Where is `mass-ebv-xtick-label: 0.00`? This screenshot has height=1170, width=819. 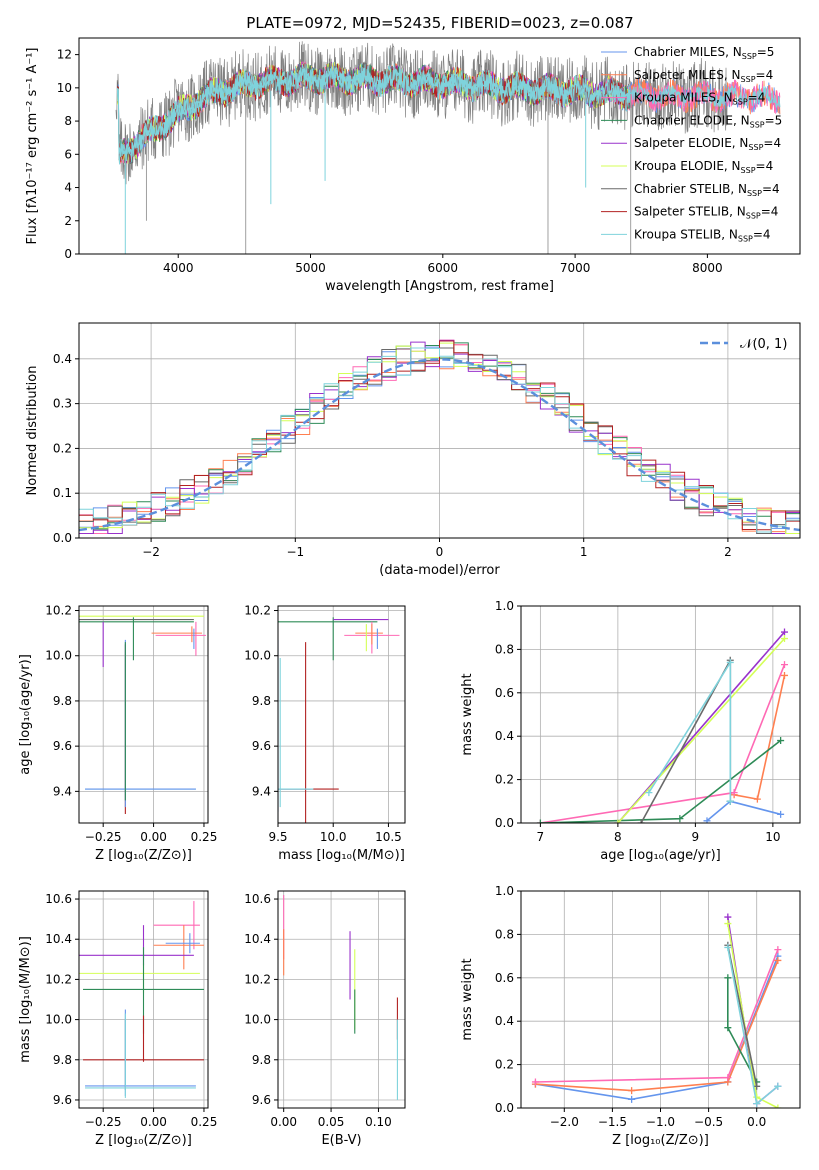 mass-ebv-xtick-label: 0.00 is located at coordinates (283, 1122).